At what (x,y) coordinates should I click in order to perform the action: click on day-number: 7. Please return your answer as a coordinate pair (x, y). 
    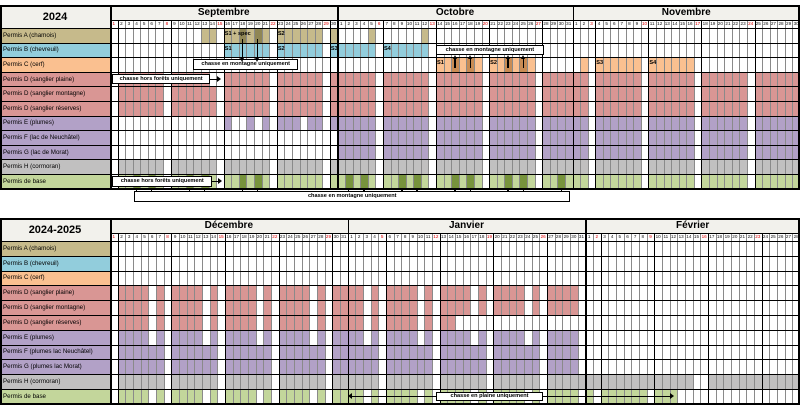
    Looking at the image, I should click on (387, 23).